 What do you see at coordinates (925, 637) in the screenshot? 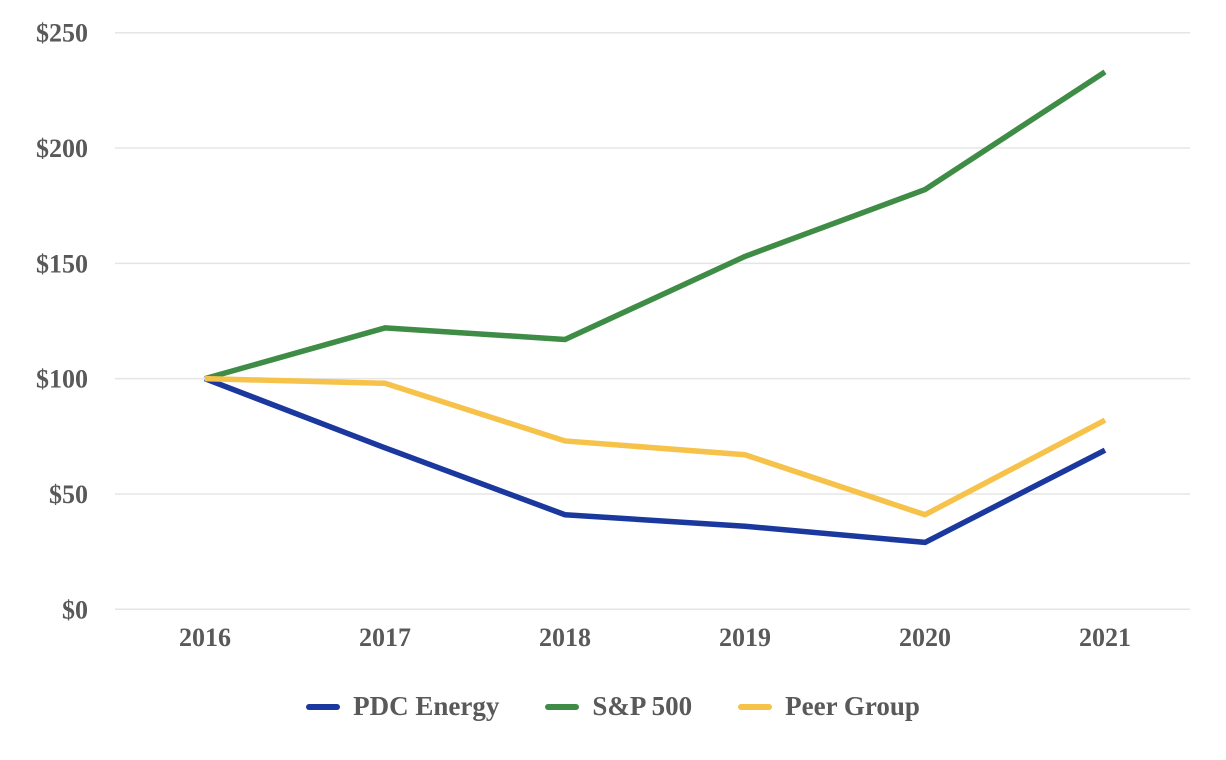
I see `x-axis-tick-label: 2020` at bounding box center [925, 637].